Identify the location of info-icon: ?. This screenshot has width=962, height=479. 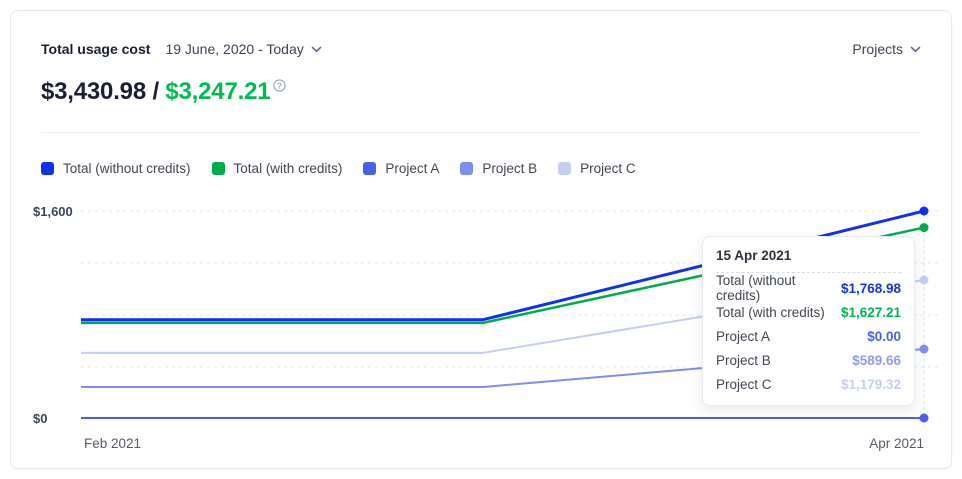
(280, 85).